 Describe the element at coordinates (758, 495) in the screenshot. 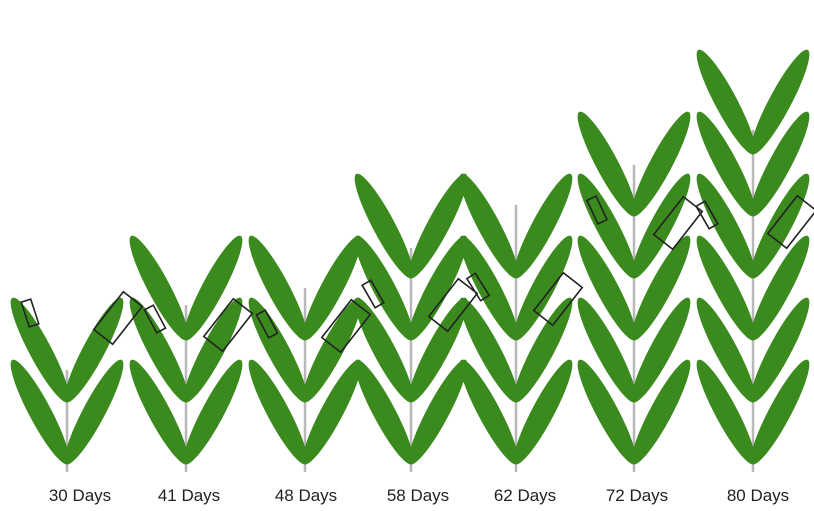

I see `day-label-80: 80 Days` at that location.